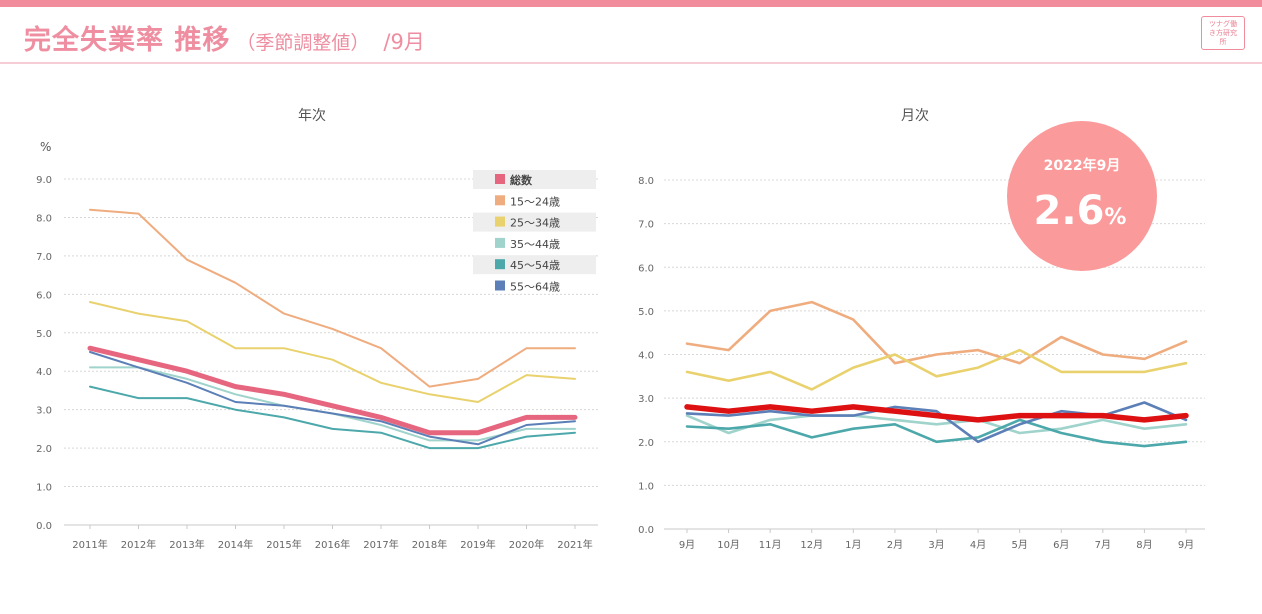  I want to click on badge-value: 2.6%, so click(1080, 211).